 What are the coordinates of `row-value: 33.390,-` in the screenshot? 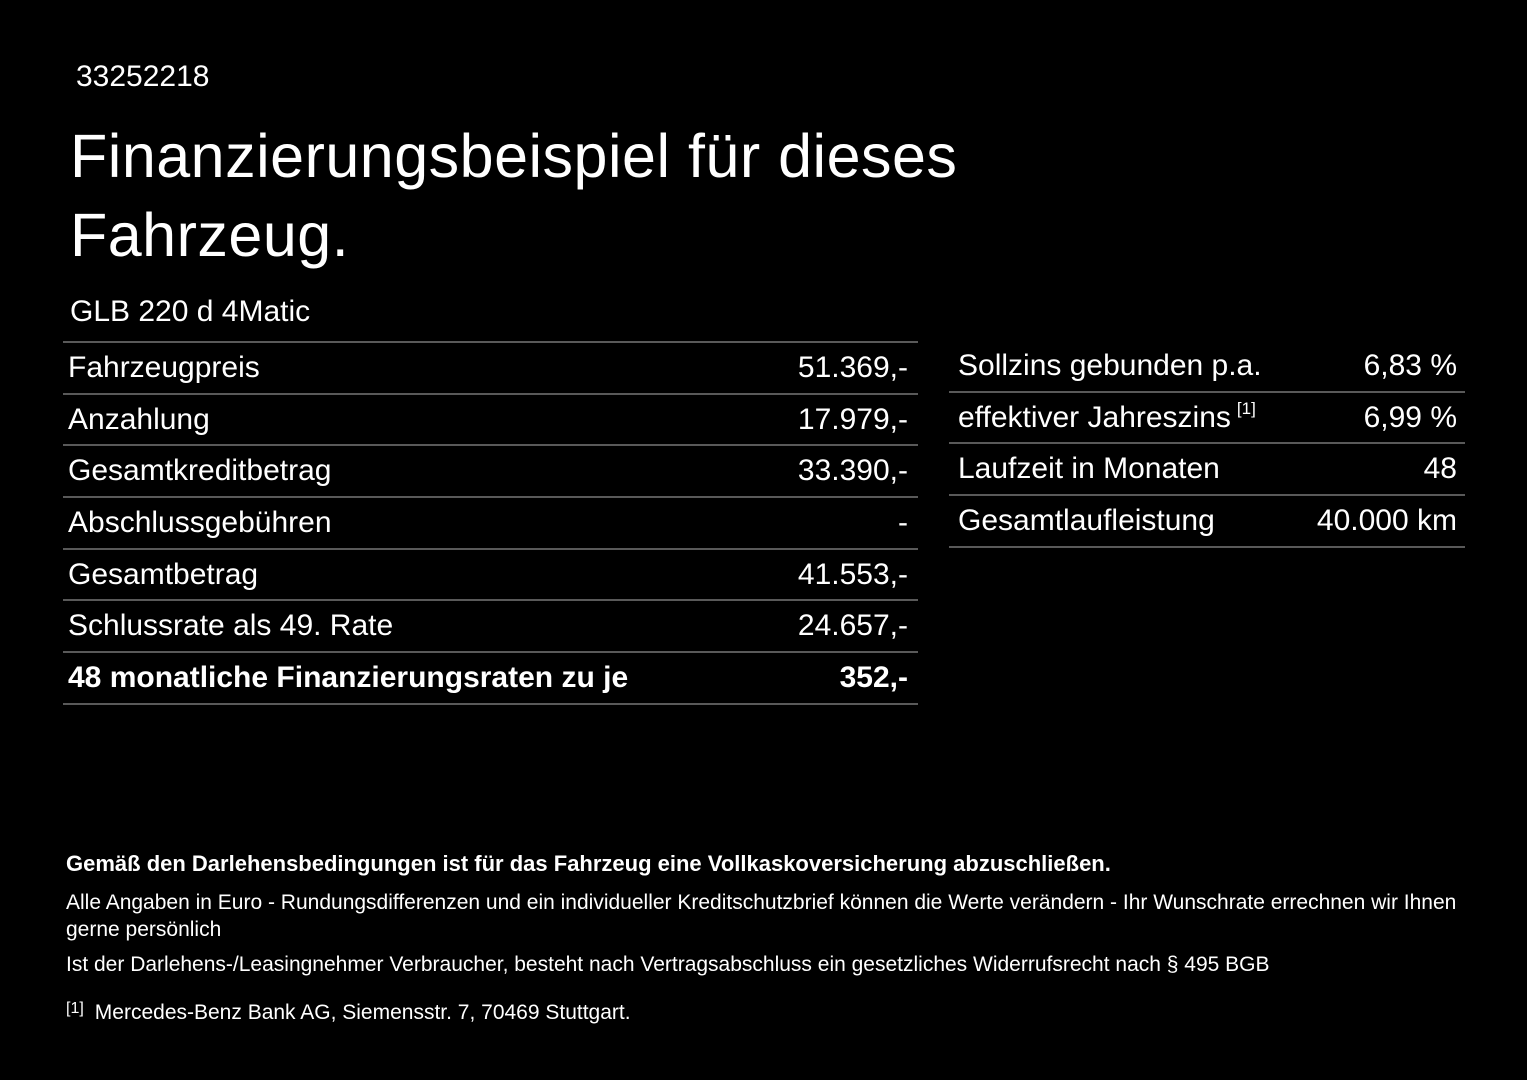 It's located at (852, 471).